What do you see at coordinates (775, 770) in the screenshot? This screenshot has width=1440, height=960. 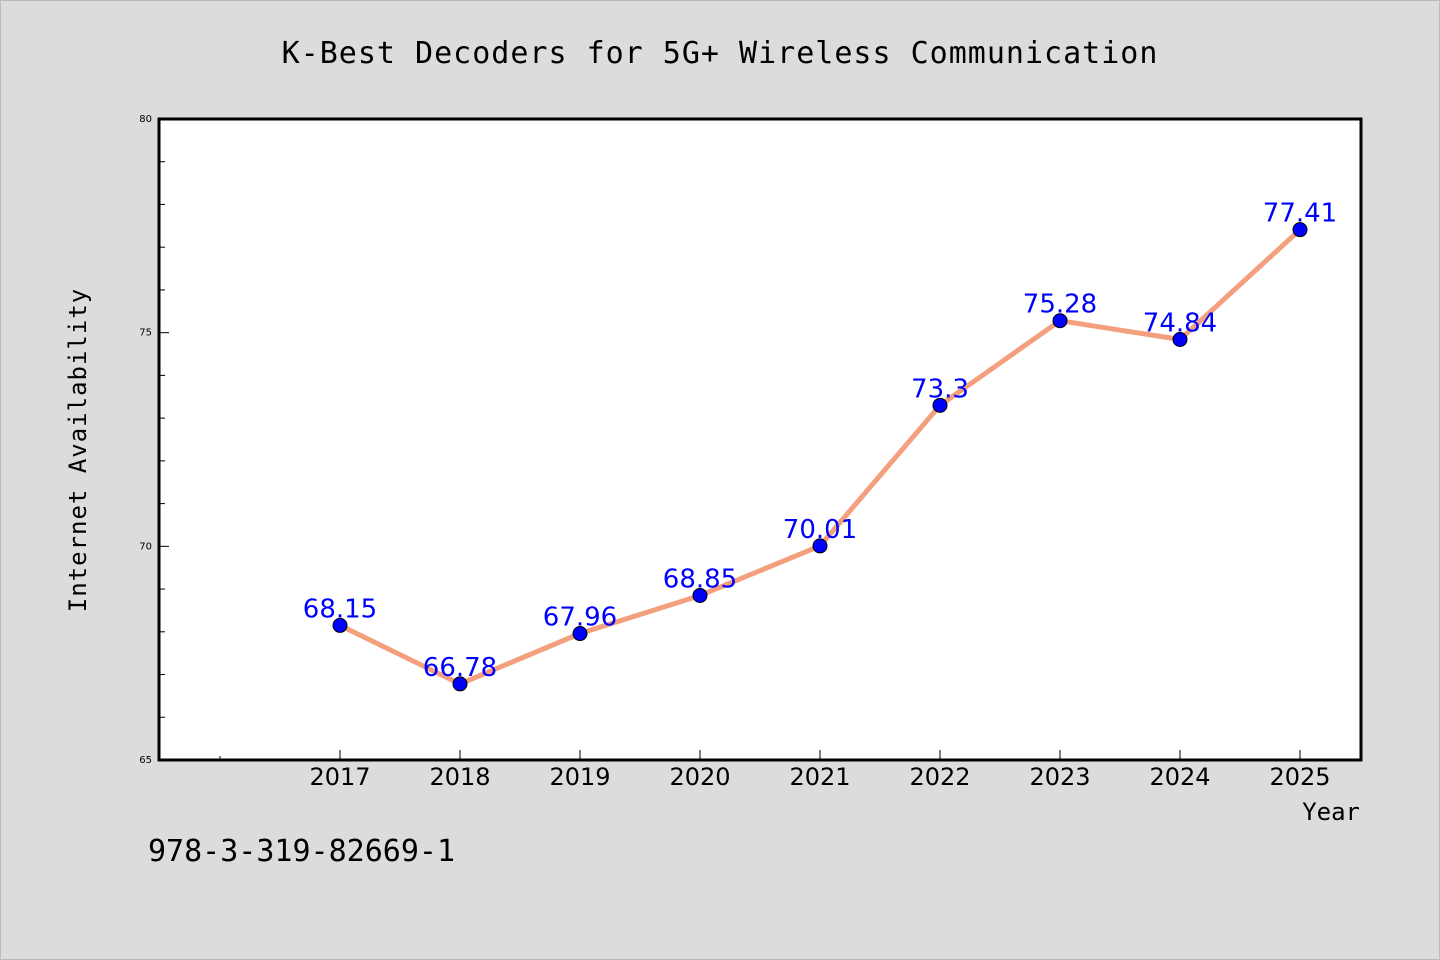 I see `x-axis: 2017 2018 2019 2020 2021 2022 2023 2024 2025` at bounding box center [775, 770].